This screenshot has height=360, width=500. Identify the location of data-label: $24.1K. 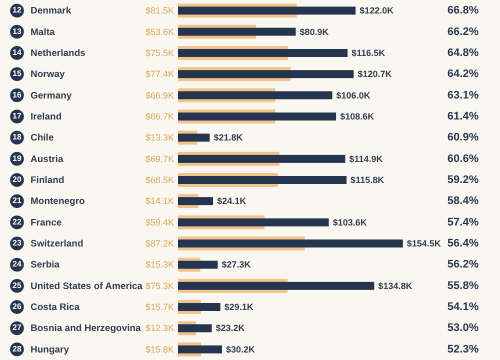
(232, 201).